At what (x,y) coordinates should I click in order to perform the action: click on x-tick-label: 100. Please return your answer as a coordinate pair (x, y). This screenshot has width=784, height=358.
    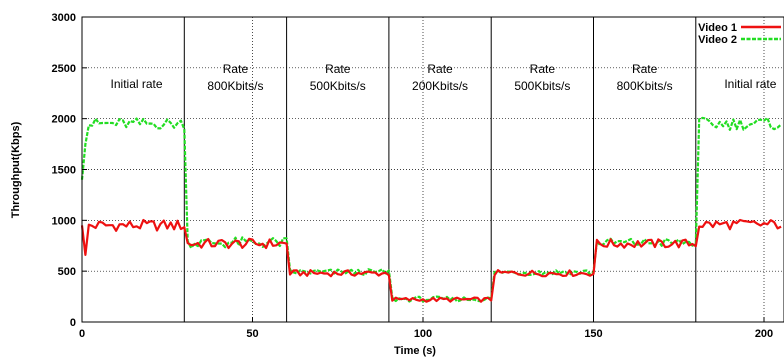
    Looking at the image, I should click on (423, 334).